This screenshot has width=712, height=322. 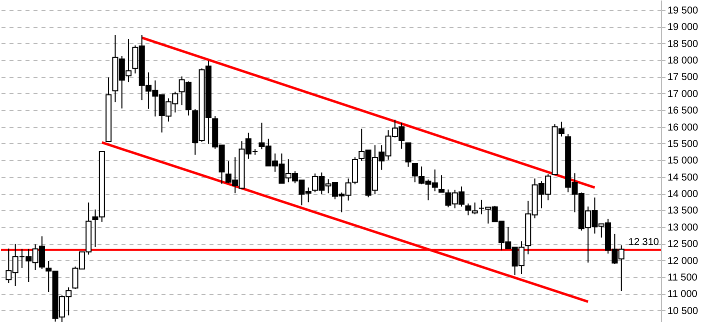 I want to click on y-tick-label: 15 500, so click(x=683, y=144).